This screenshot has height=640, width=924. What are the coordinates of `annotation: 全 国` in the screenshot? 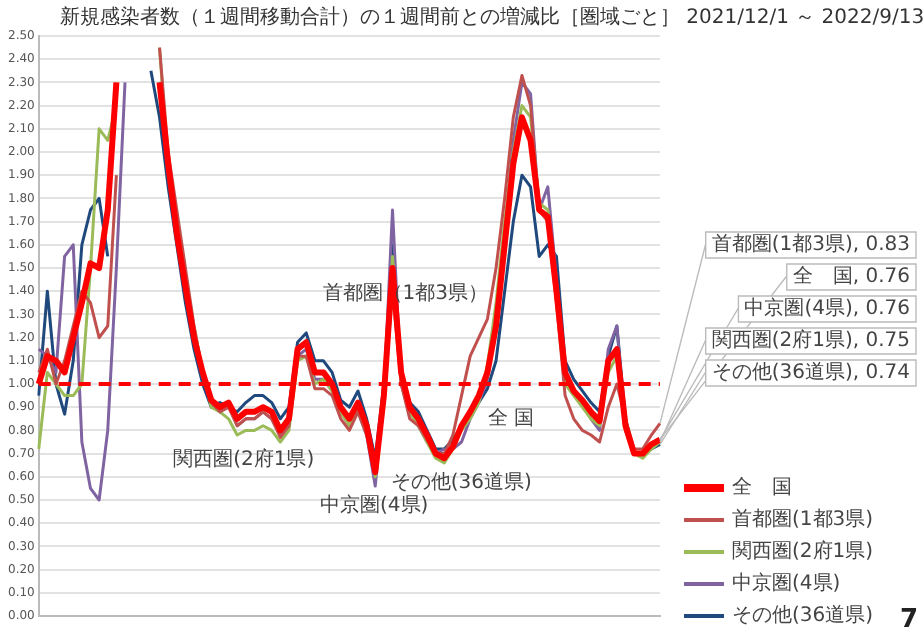 It's located at (511, 417).